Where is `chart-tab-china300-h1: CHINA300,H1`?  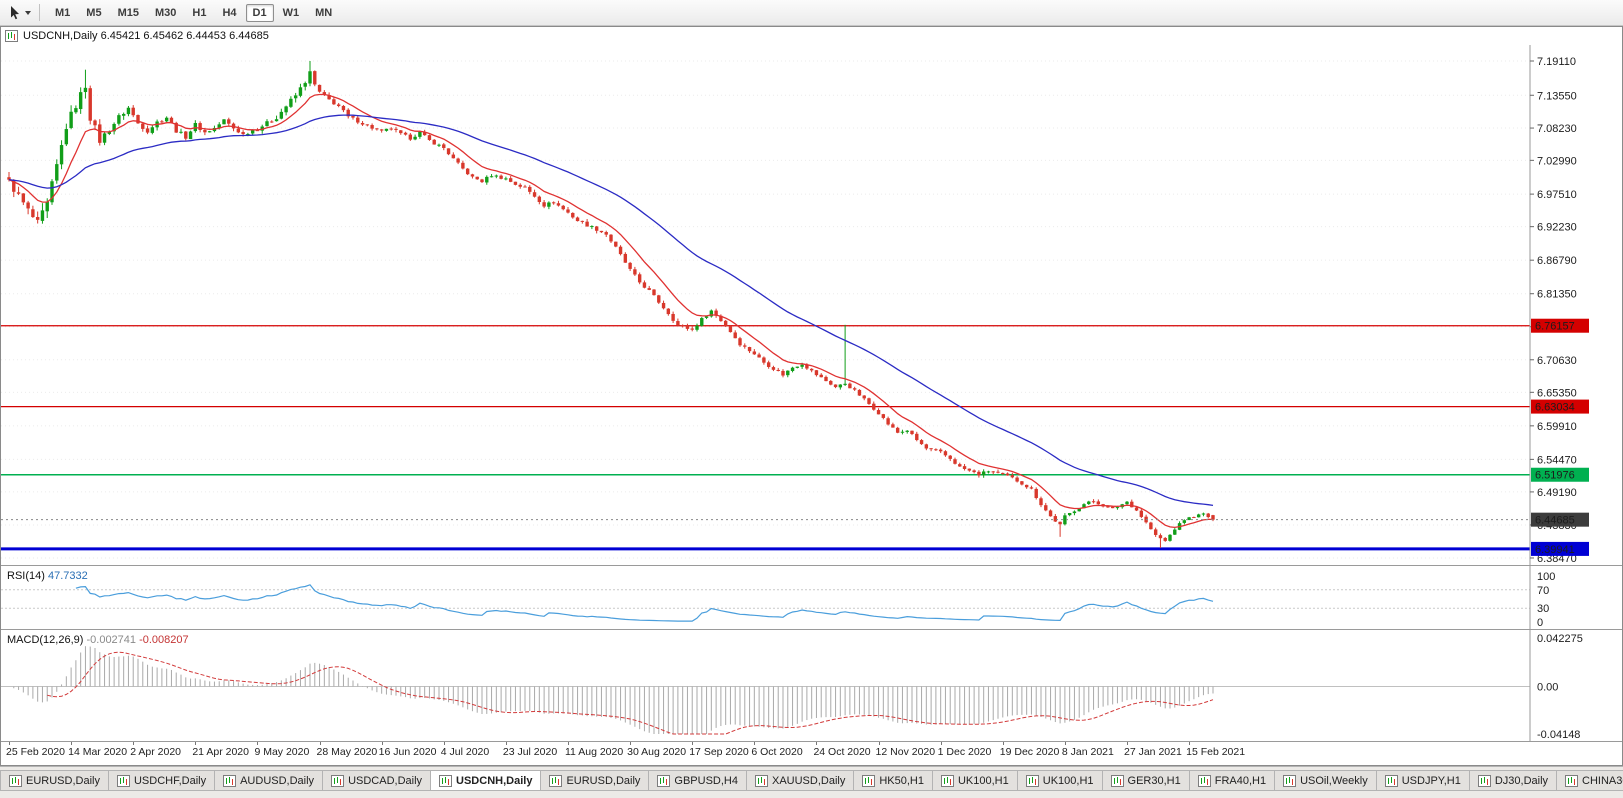 chart-tab-china300-h1: CHINA300,H1 is located at coordinates (1590, 780).